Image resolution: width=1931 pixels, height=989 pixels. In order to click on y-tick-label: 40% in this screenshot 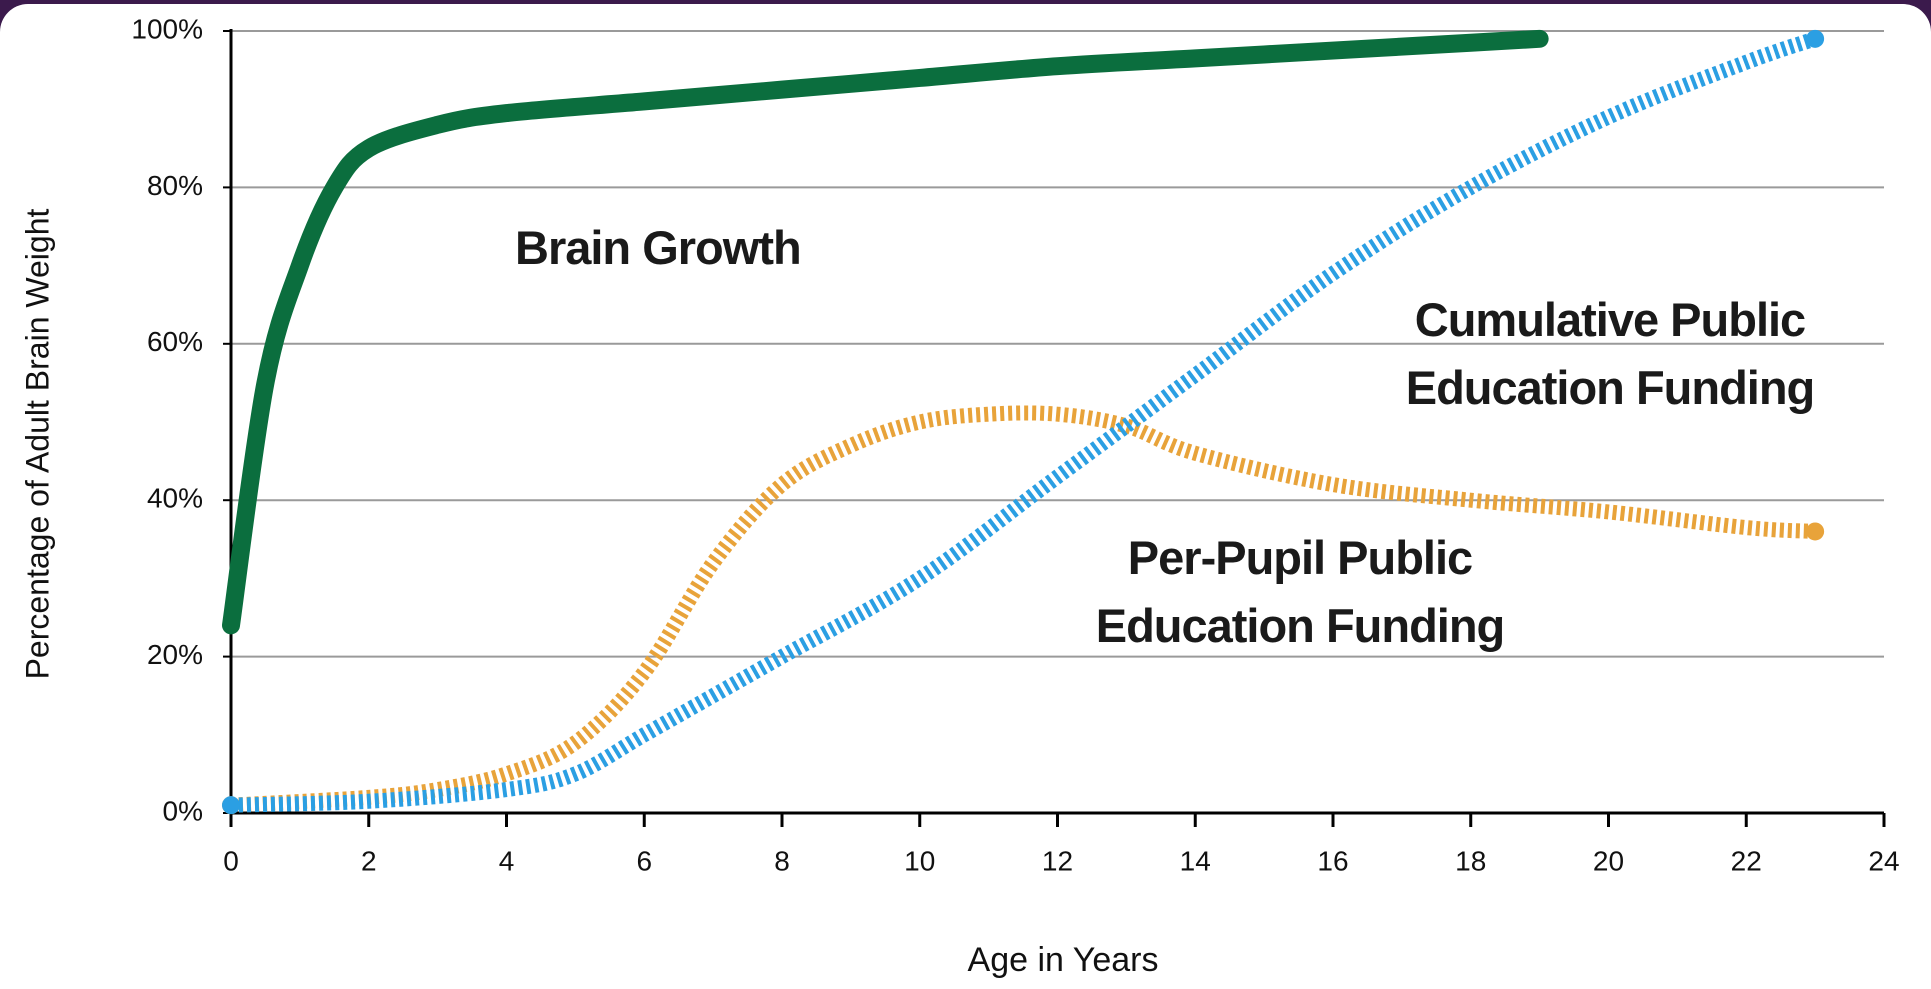, I will do `click(175, 498)`.